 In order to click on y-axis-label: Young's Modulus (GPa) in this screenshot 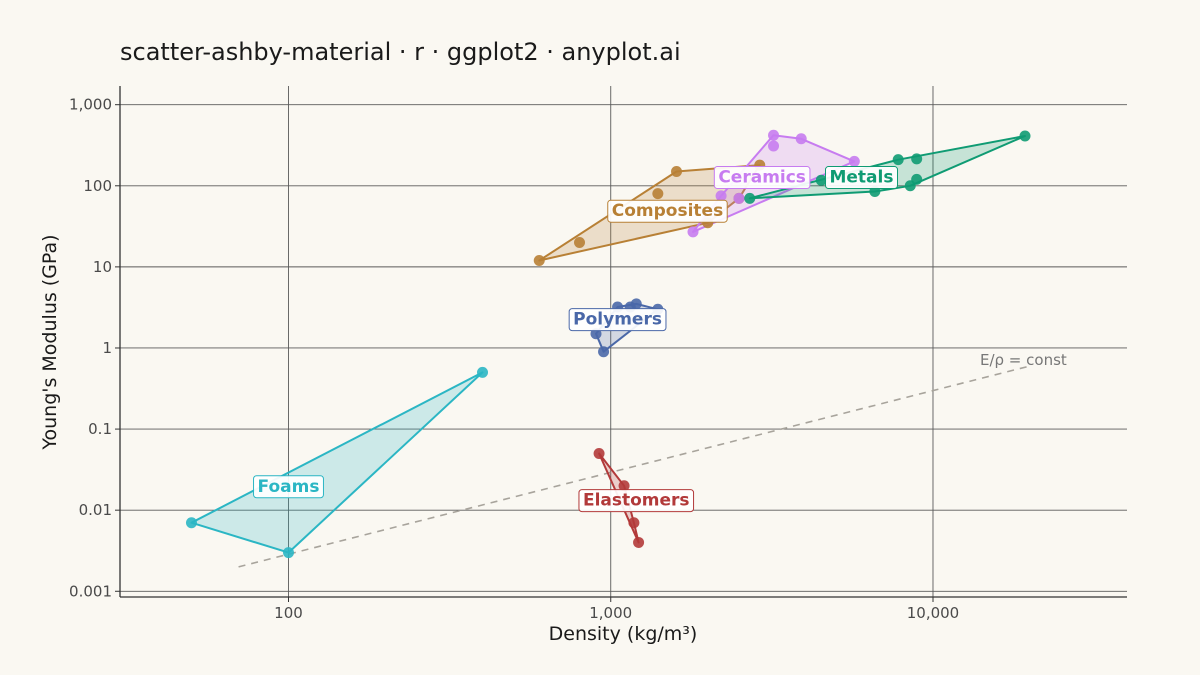, I will do `click(50, 342)`.